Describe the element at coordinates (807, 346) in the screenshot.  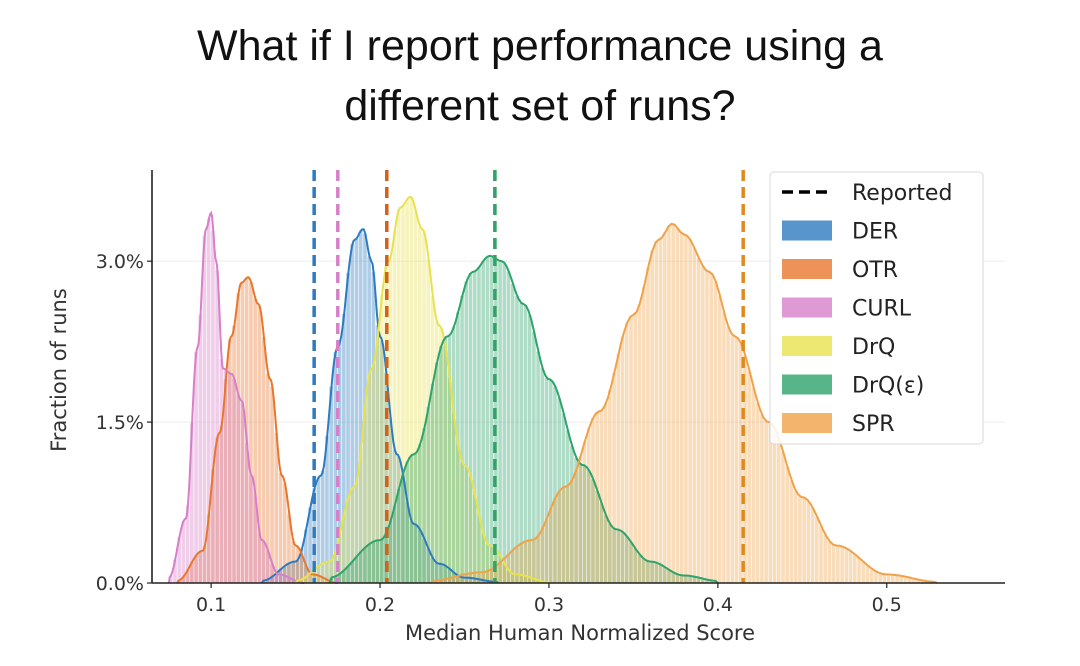
I see `legend-swatch` at that location.